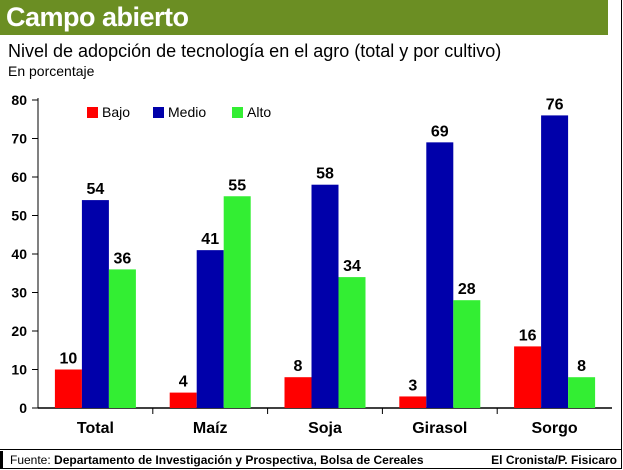 The height and width of the screenshot is (470, 623). What do you see at coordinates (23, 408) in the screenshot?
I see `y-tick-label: 0` at bounding box center [23, 408].